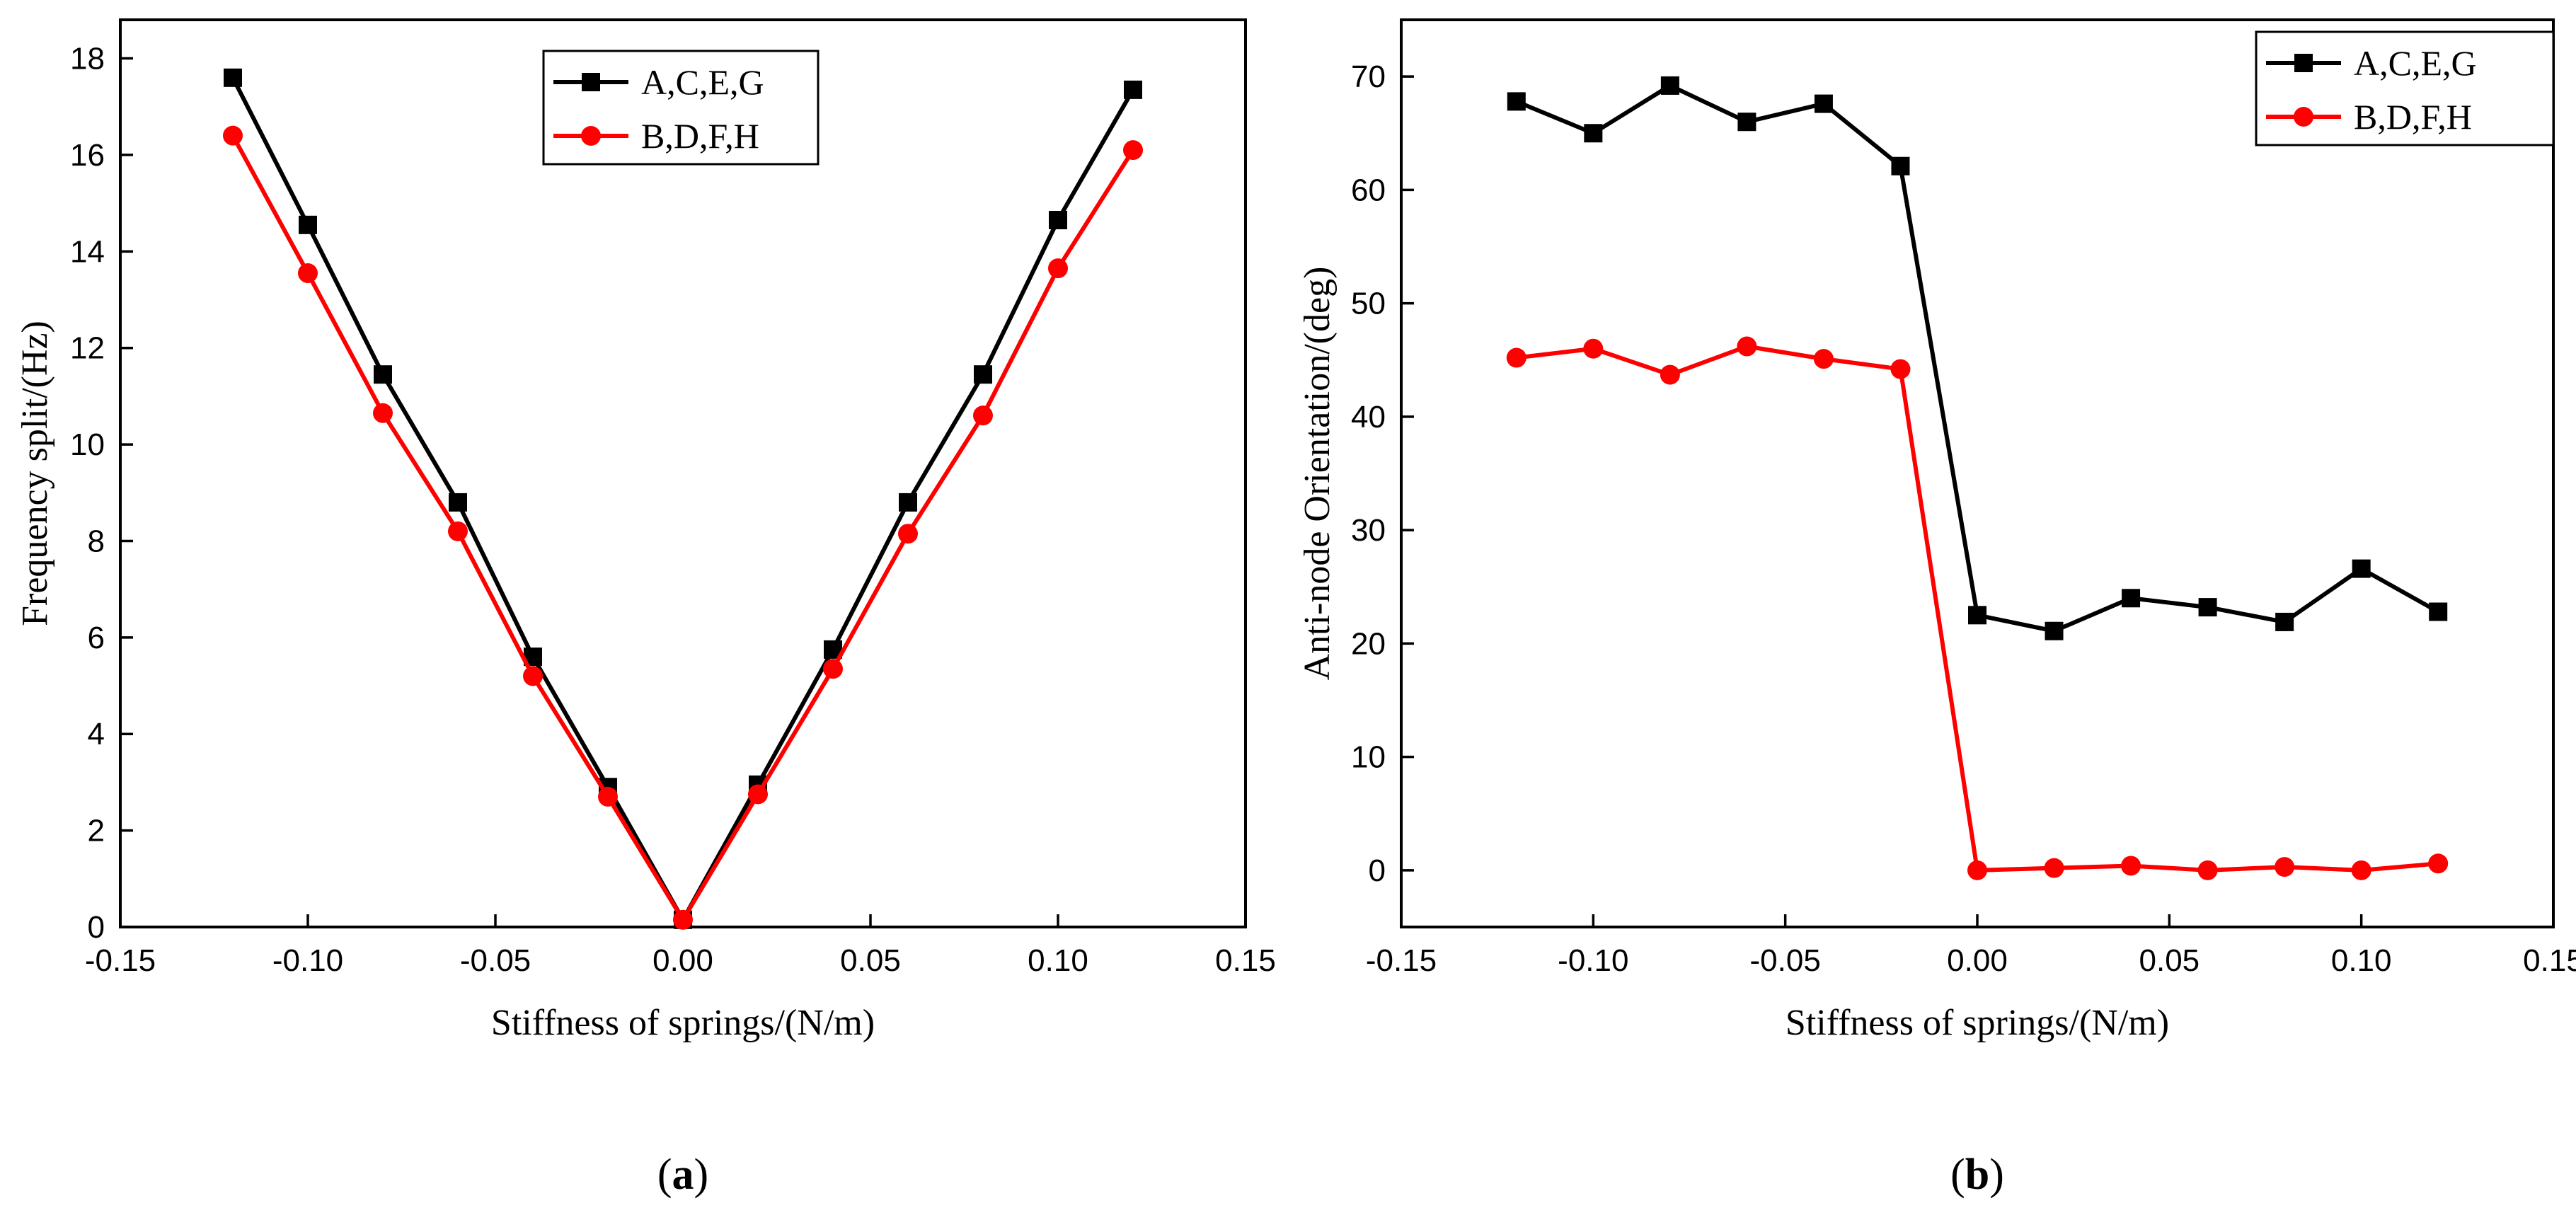  What do you see at coordinates (88, 348) in the screenshot?
I see `y-tick-label: 12` at bounding box center [88, 348].